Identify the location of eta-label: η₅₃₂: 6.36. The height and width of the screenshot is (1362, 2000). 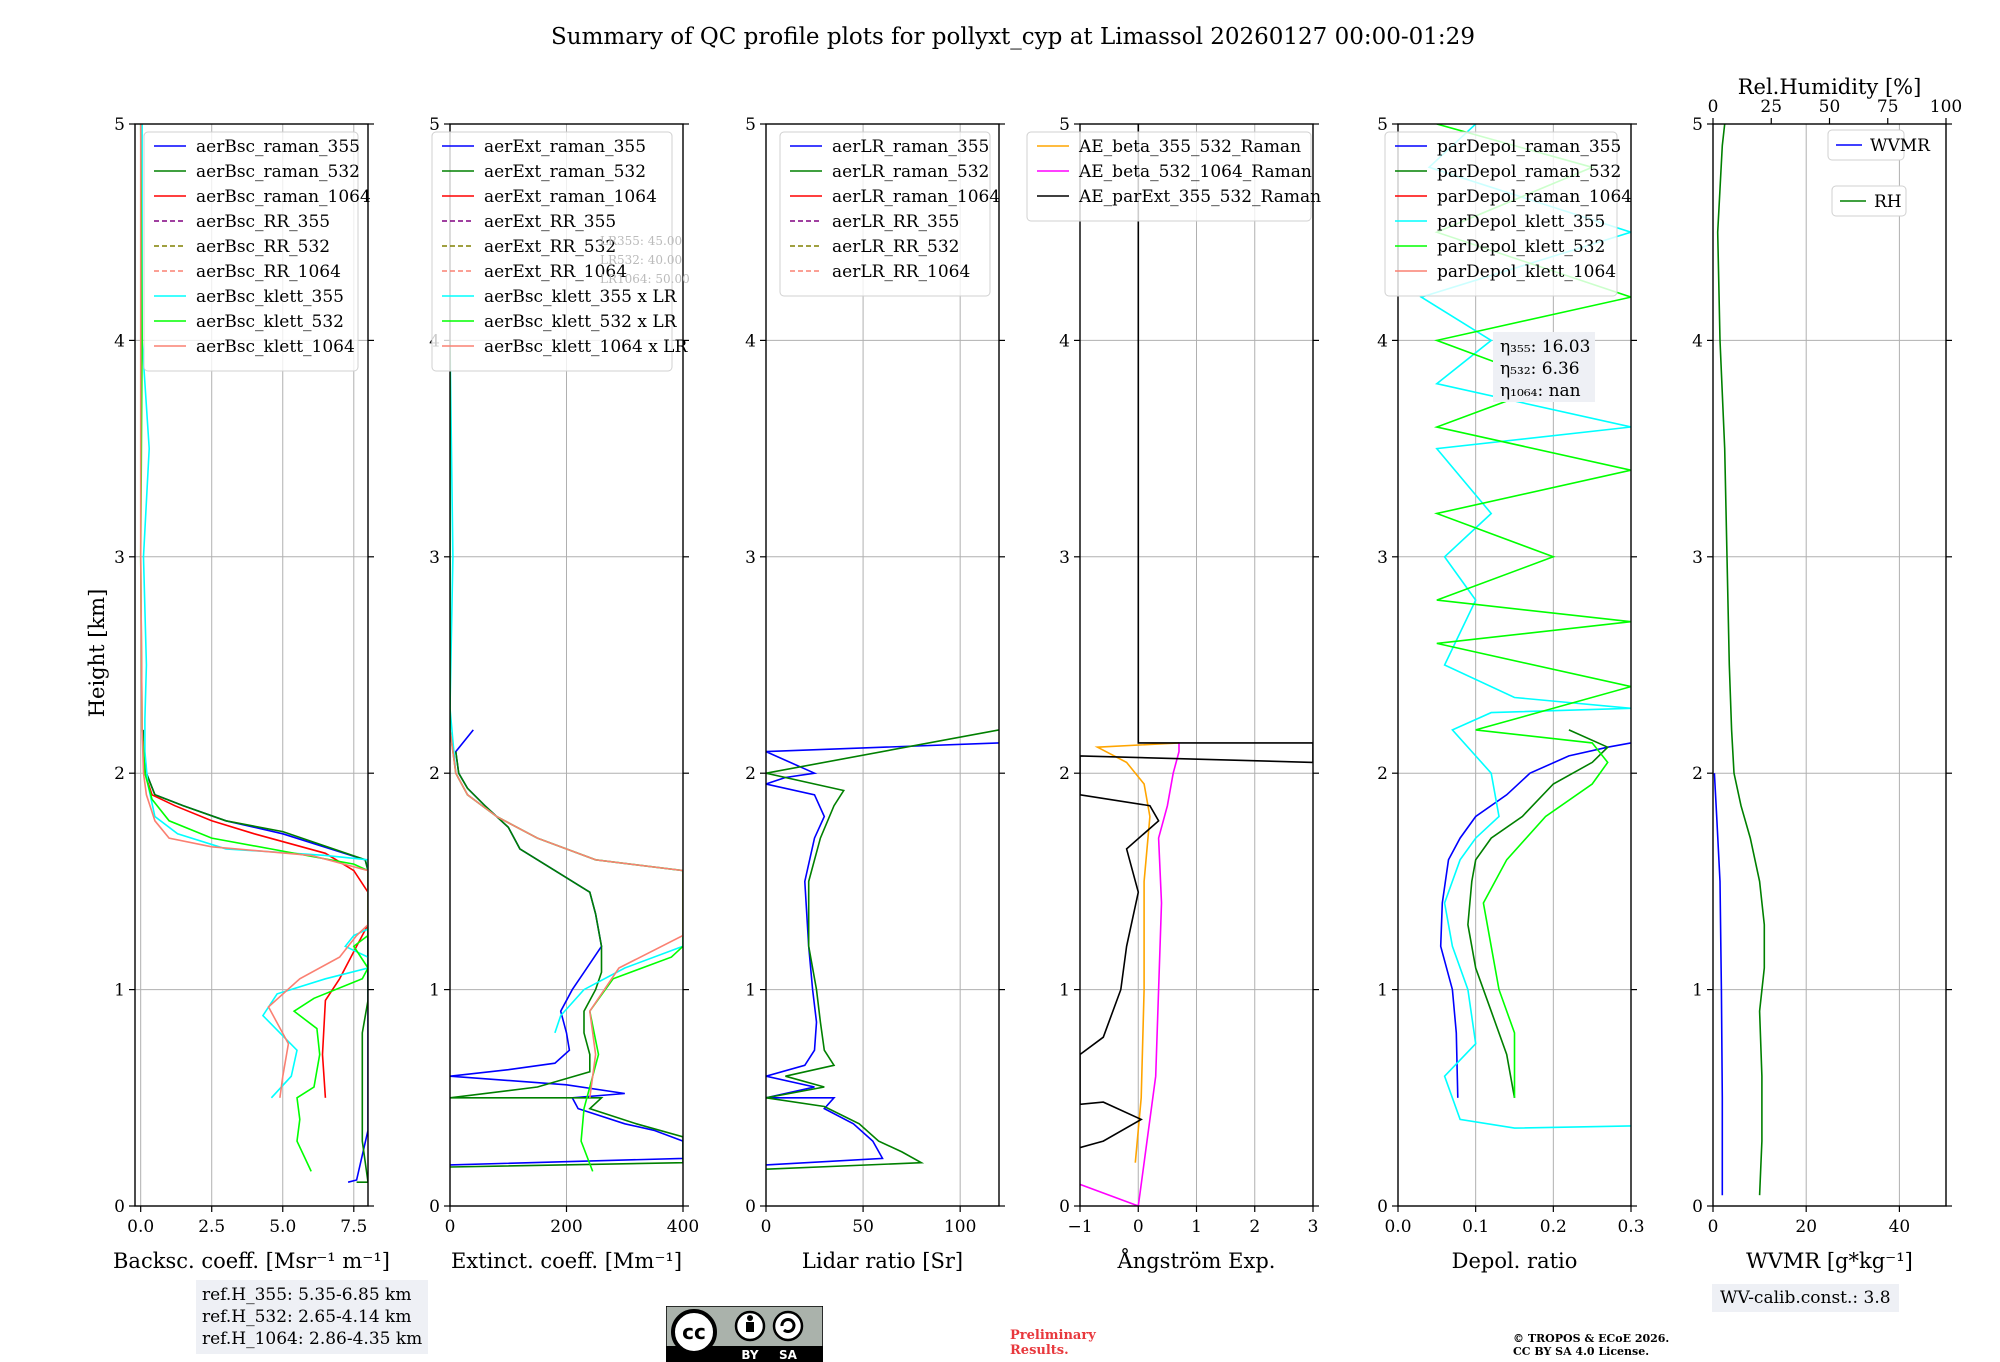
(1540, 369).